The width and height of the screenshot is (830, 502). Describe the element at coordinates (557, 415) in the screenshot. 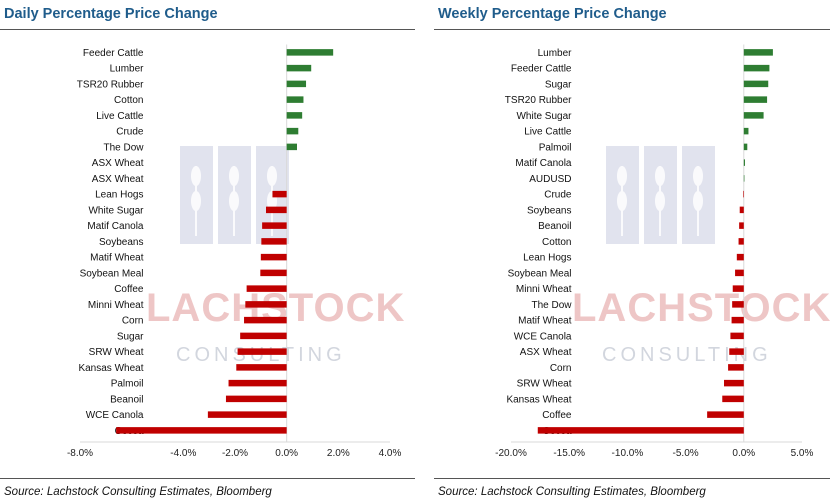

I see `weekly-category-label: Coffee` at that location.